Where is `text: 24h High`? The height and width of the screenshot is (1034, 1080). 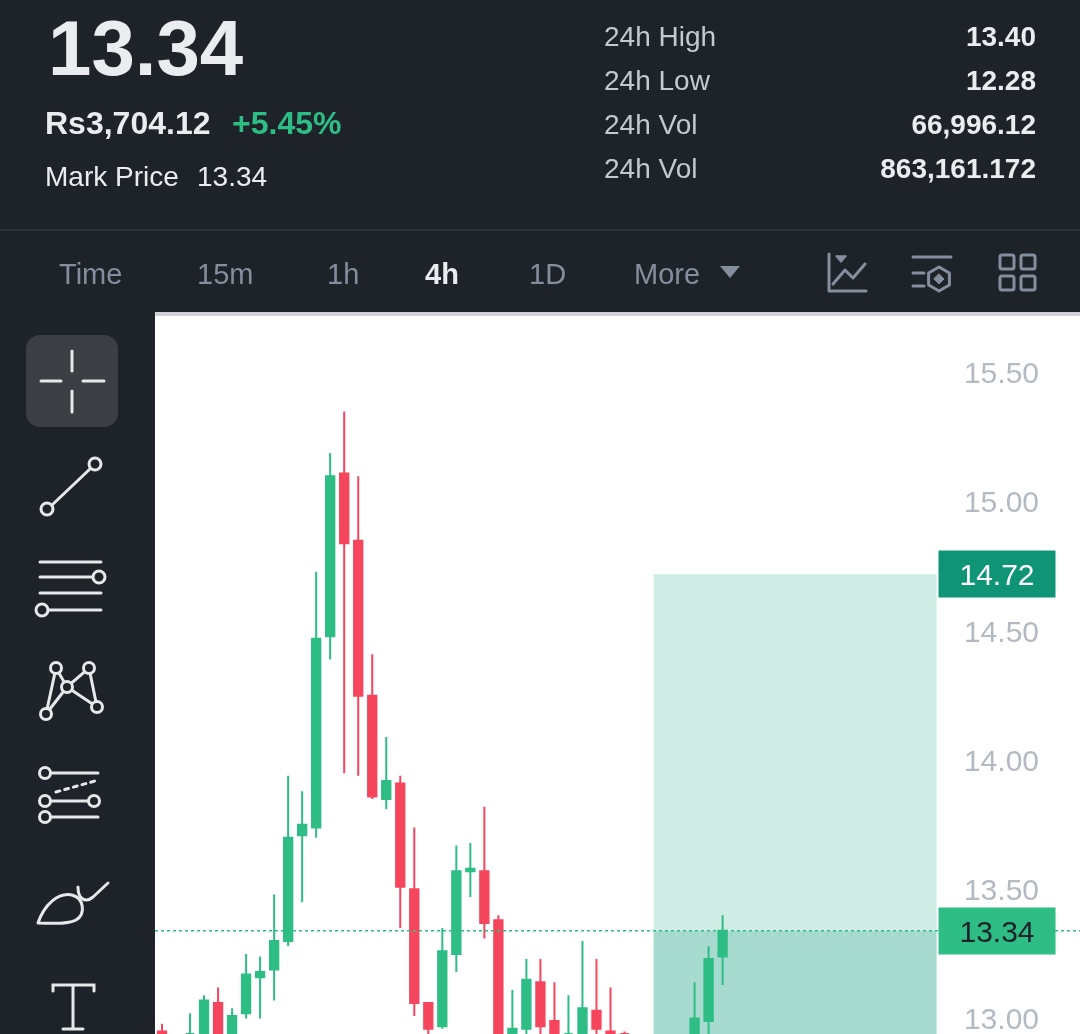 text: 24h High is located at coordinates (660, 37).